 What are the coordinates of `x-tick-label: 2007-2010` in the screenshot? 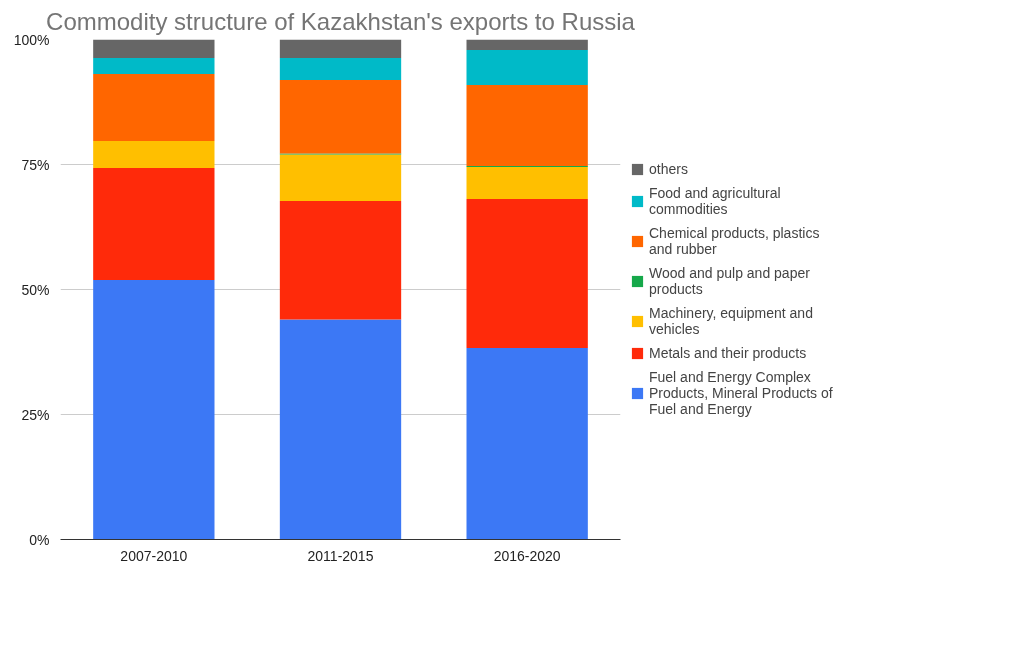 It's located at (154, 555).